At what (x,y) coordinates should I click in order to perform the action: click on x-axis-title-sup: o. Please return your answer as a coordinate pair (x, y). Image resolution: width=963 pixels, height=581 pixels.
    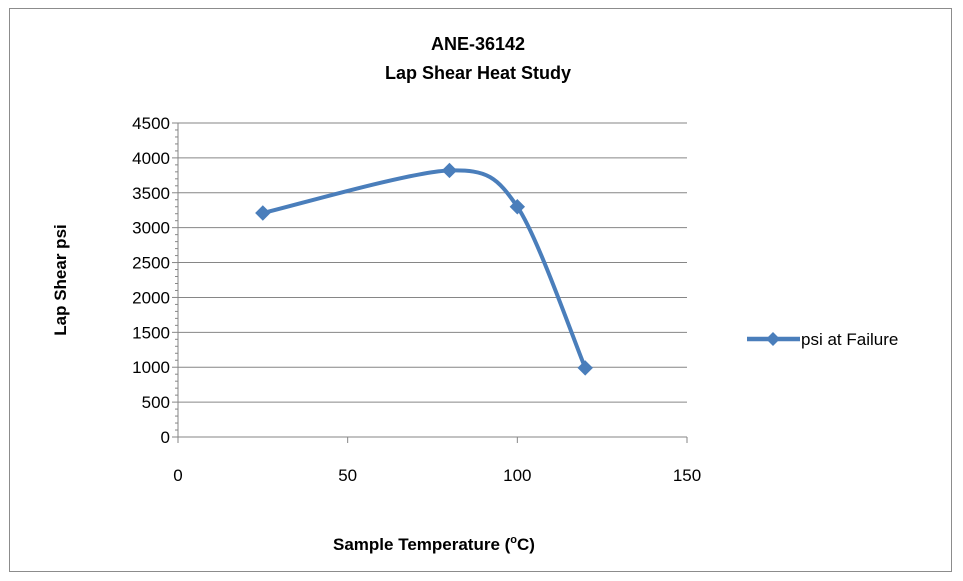
    Looking at the image, I should click on (513, 540).